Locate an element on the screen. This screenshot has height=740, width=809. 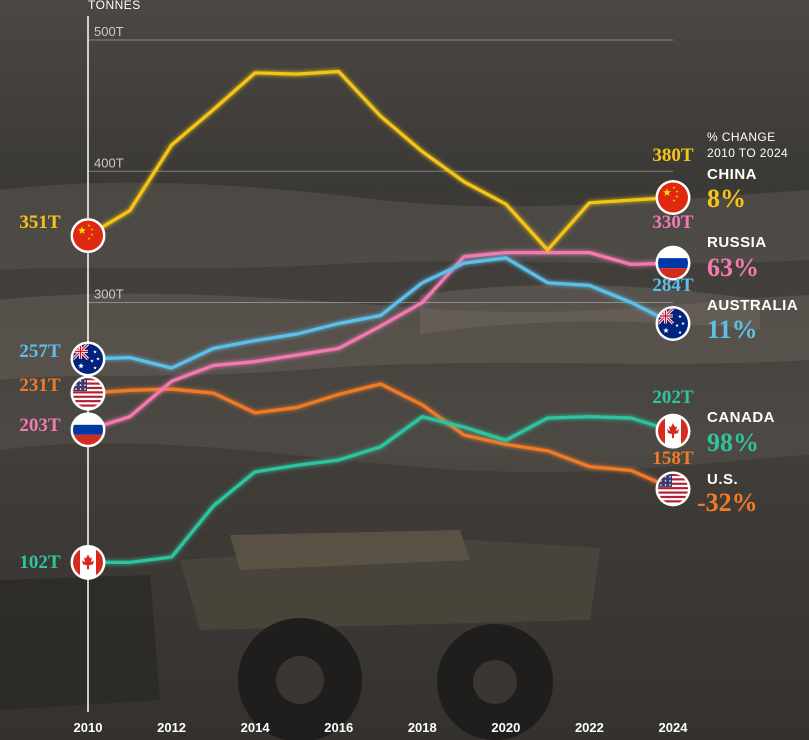
x-tick-2020: 2020 is located at coordinates (505, 727).